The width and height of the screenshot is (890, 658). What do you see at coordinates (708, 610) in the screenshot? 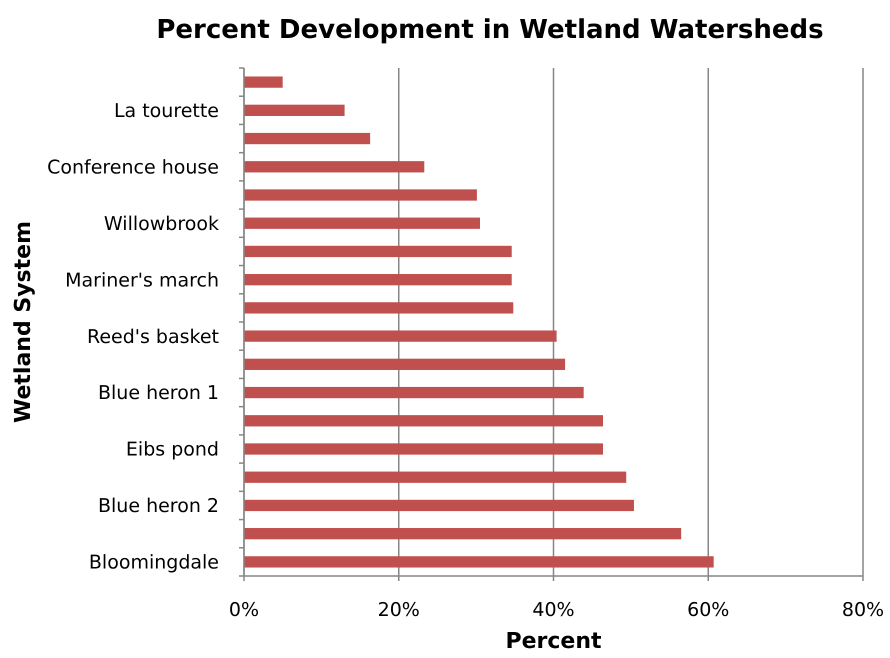
I see `x-tick-label: 60%` at bounding box center [708, 610].